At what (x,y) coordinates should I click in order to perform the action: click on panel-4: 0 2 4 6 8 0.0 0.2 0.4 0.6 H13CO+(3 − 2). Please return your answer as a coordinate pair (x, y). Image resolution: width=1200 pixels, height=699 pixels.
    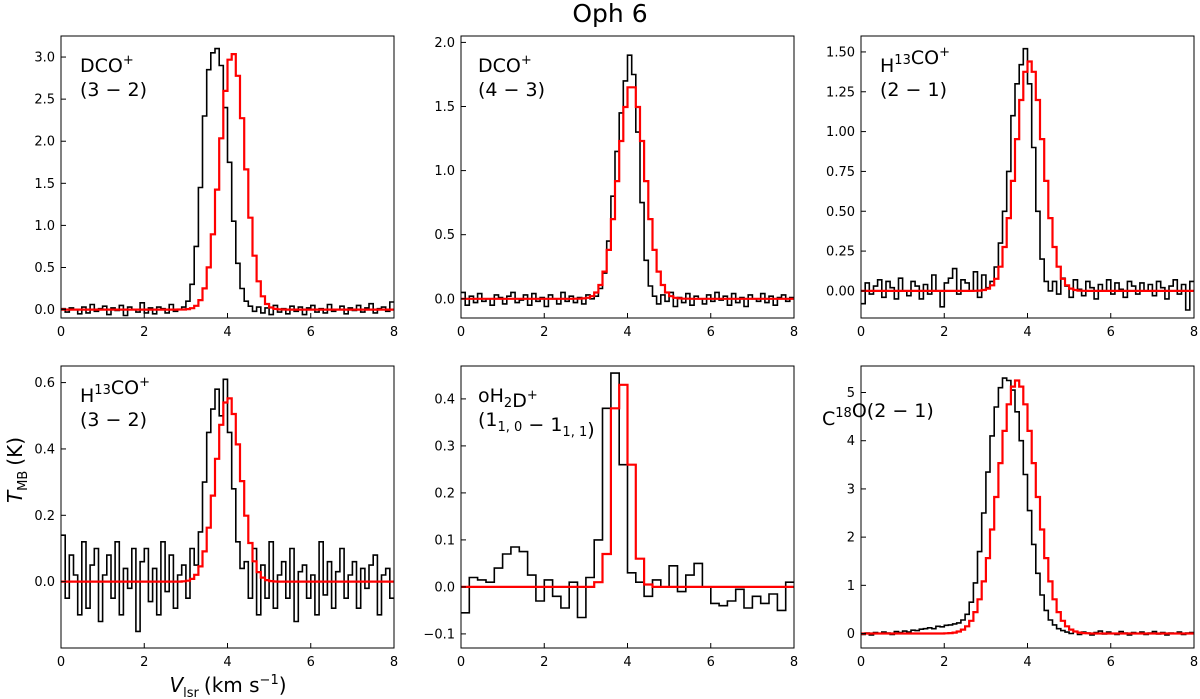
    Looking at the image, I should click on (216, 517).